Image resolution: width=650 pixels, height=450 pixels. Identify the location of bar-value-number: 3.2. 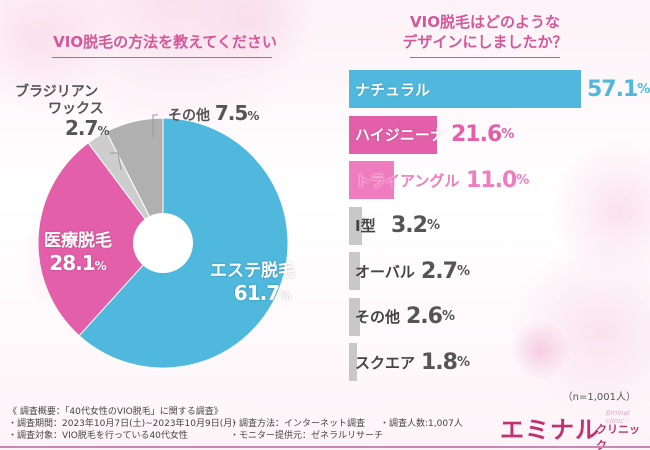
(409, 225).